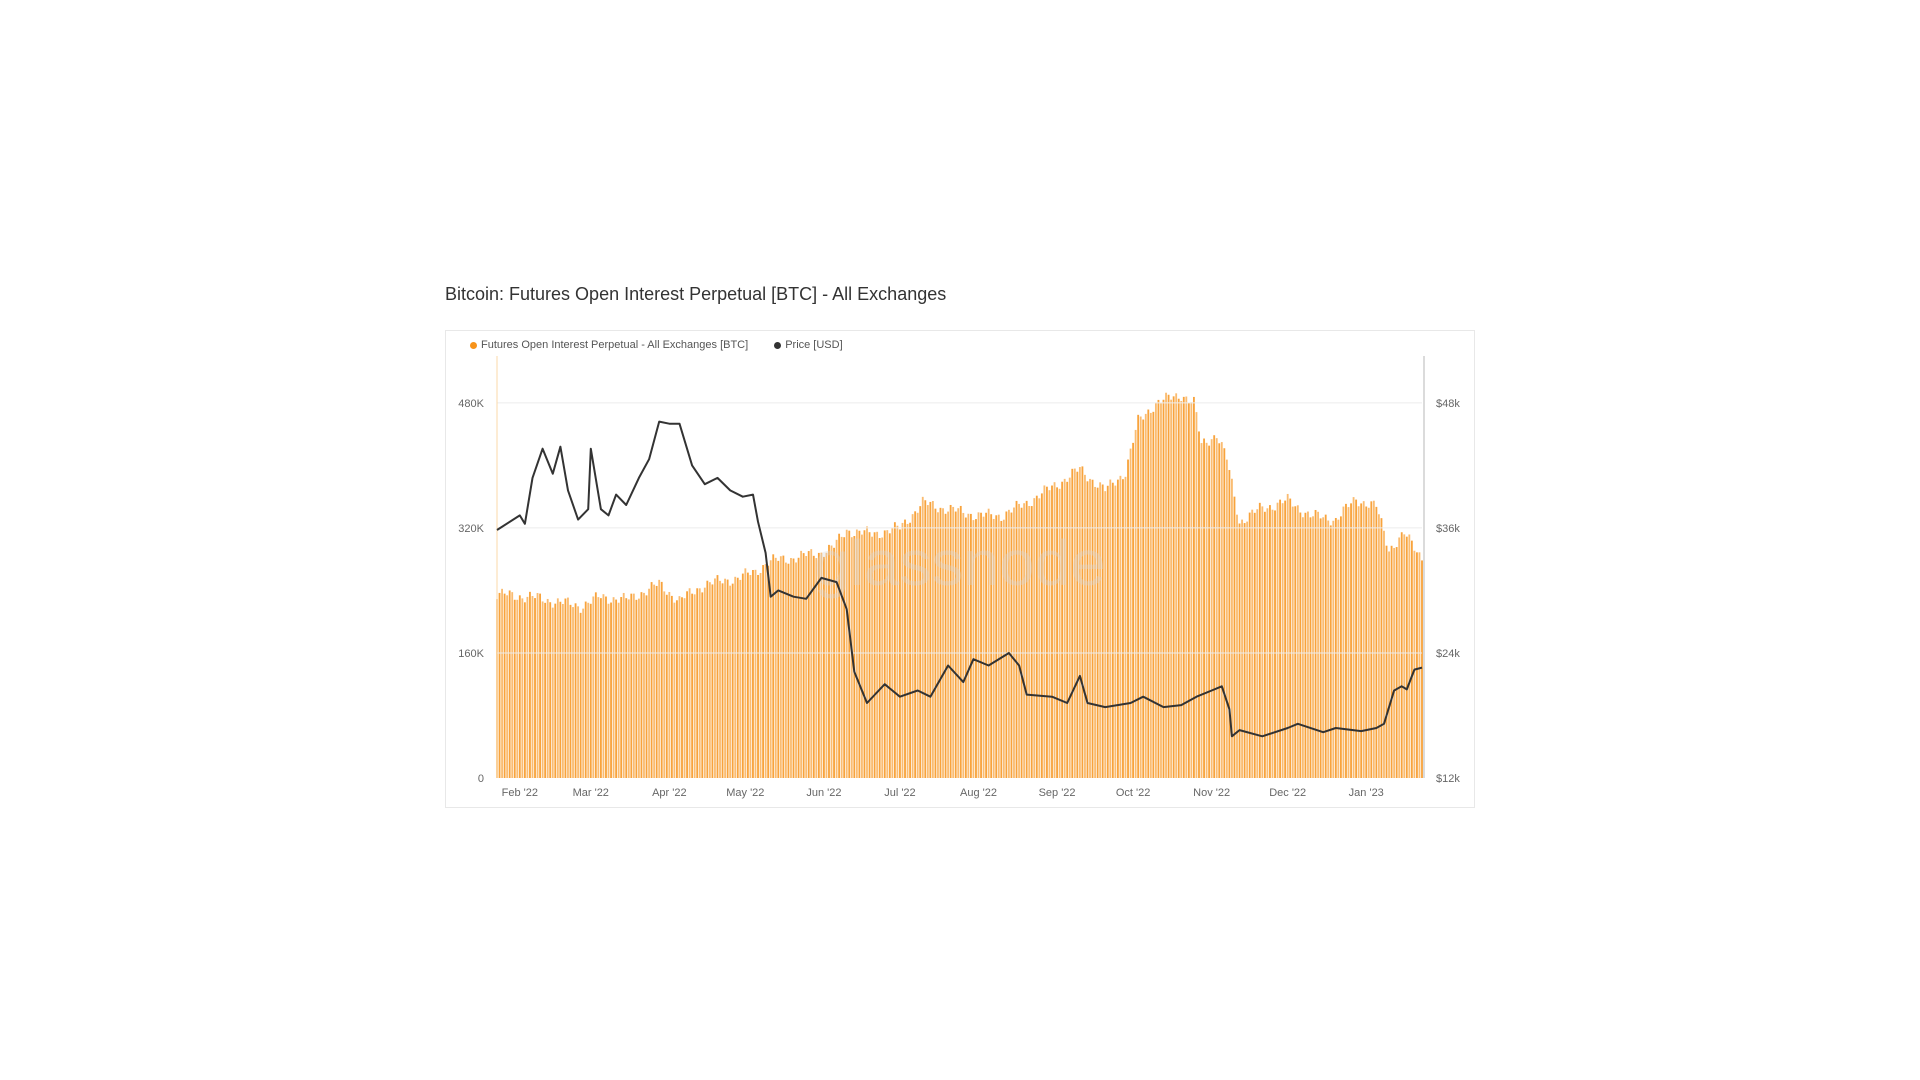  I want to click on y-left-tick-label: 160K, so click(471, 654).